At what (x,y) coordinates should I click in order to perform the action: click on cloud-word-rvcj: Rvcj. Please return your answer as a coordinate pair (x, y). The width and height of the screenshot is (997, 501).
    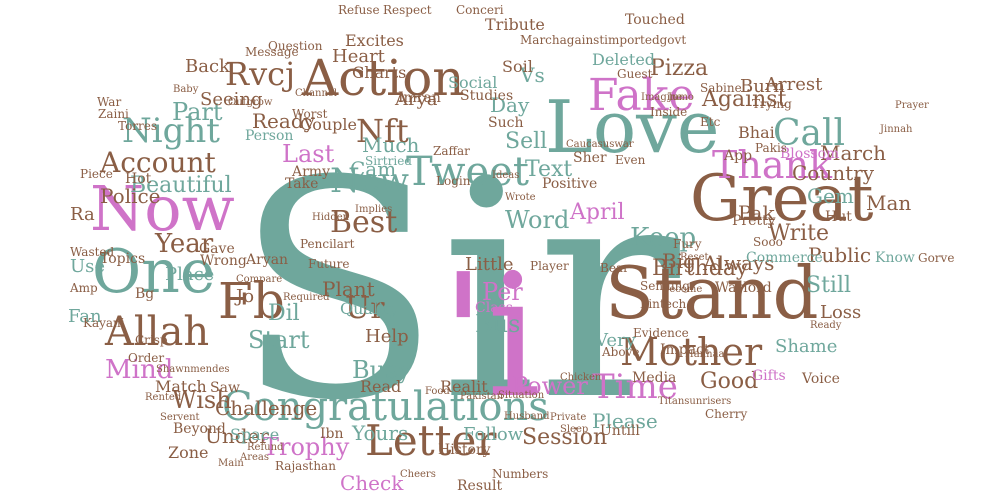
    Looking at the image, I should click on (260, 74).